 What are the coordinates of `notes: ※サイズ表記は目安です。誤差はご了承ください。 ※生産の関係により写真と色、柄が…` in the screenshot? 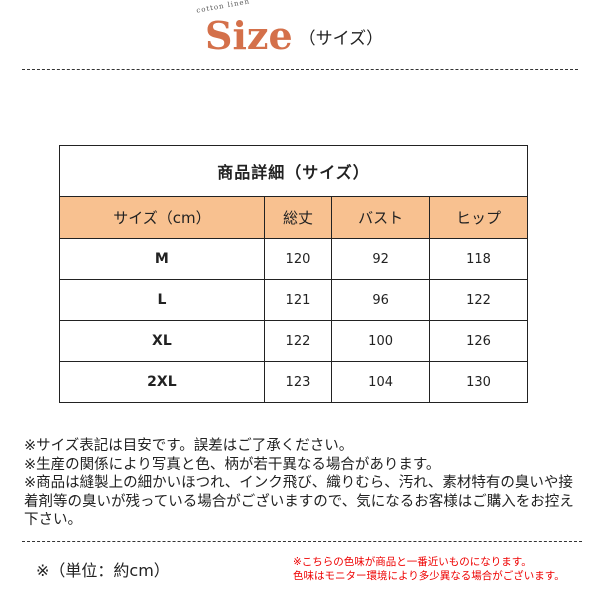 It's located at (304, 483).